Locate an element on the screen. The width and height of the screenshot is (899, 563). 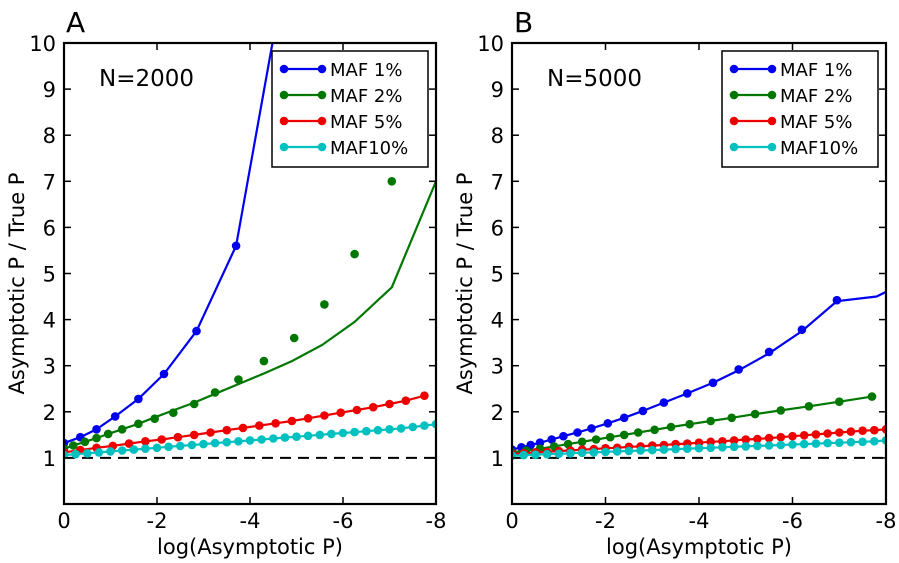
sample-size-annotation: N=2000 is located at coordinates (146, 79).